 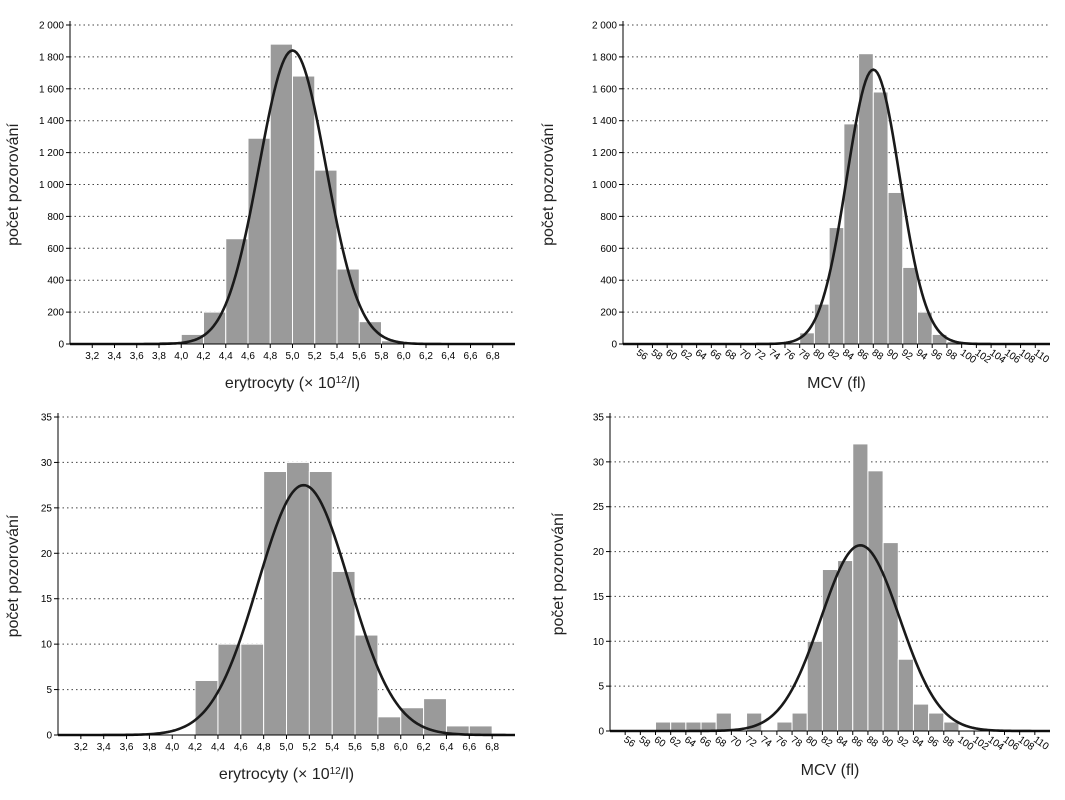 What do you see at coordinates (342, 380) in the screenshot?
I see `x-axis-title-superscript: 12` at bounding box center [342, 380].